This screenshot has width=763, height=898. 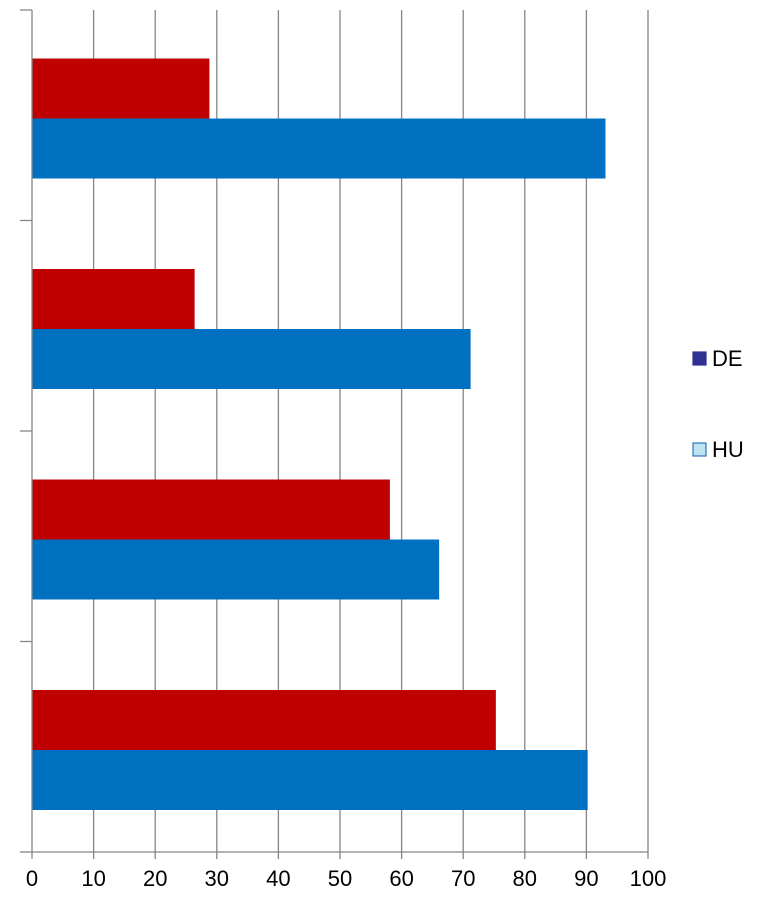 I want to click on x-tick-label: 30, so click(x=217, y=878).